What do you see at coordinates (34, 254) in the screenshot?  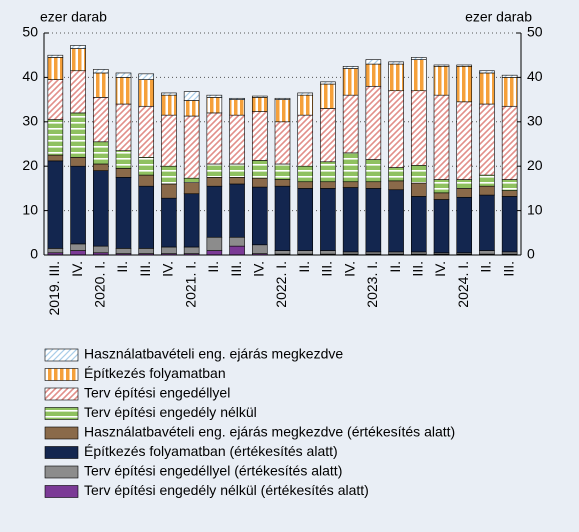 I see `y-tick-label: 0` at bounding box center [34, 254].